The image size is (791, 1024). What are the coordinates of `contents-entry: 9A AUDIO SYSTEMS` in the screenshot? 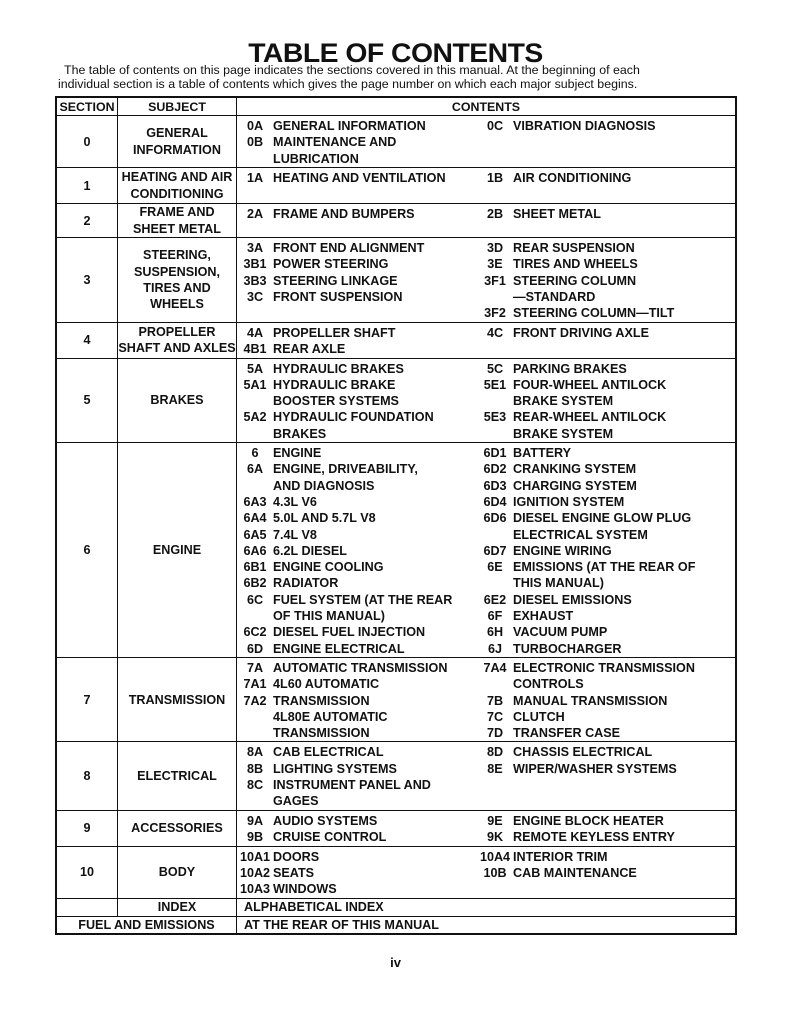 It's located at (357, 821).